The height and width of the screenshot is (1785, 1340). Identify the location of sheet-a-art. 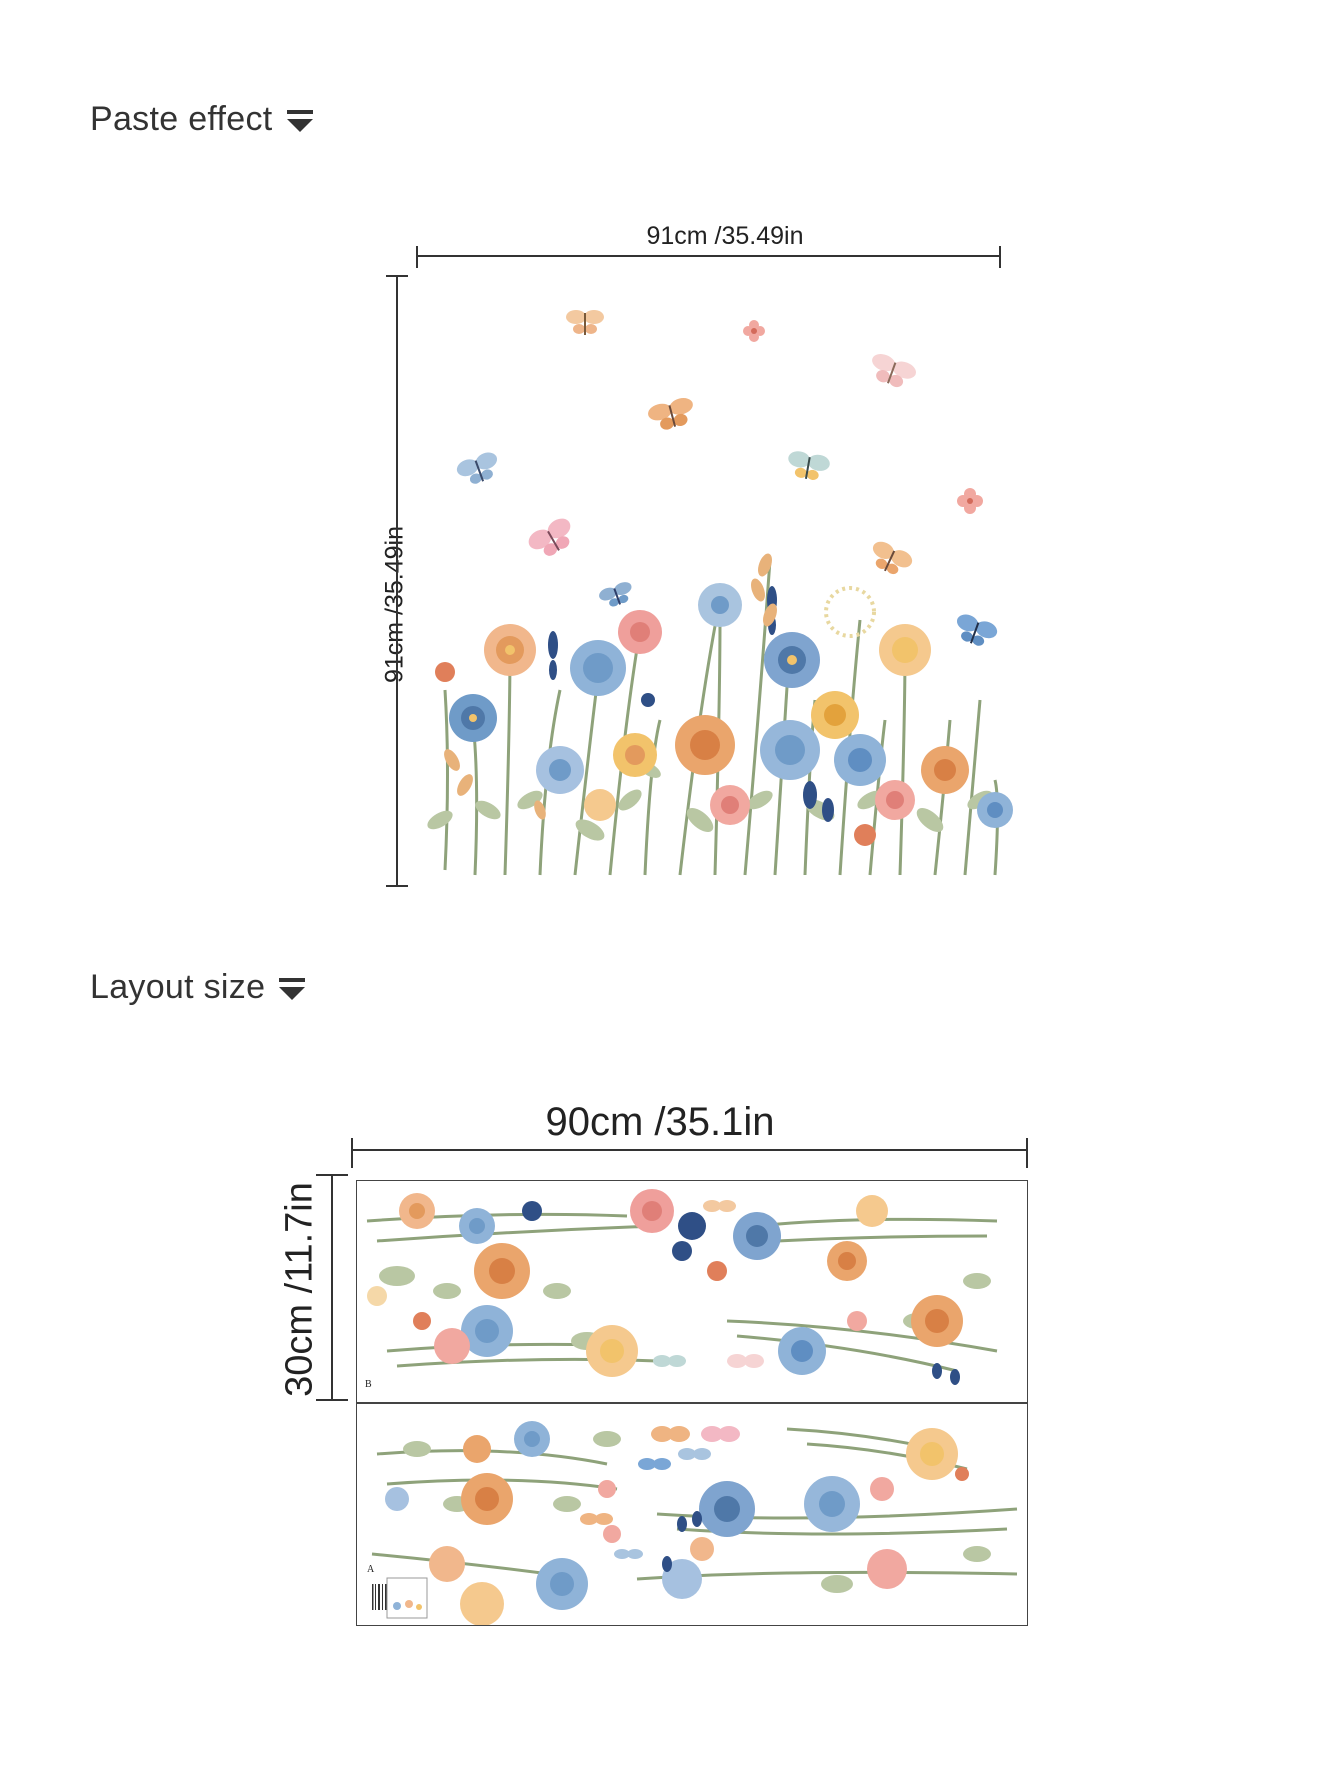
(694, 1523).